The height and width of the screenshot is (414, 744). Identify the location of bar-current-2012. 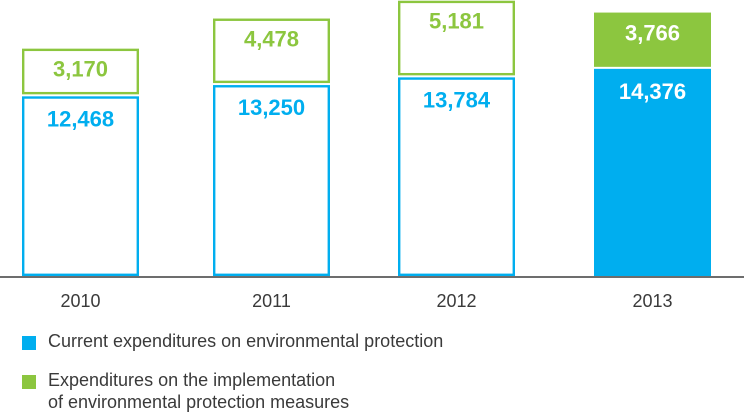
(457, 177).